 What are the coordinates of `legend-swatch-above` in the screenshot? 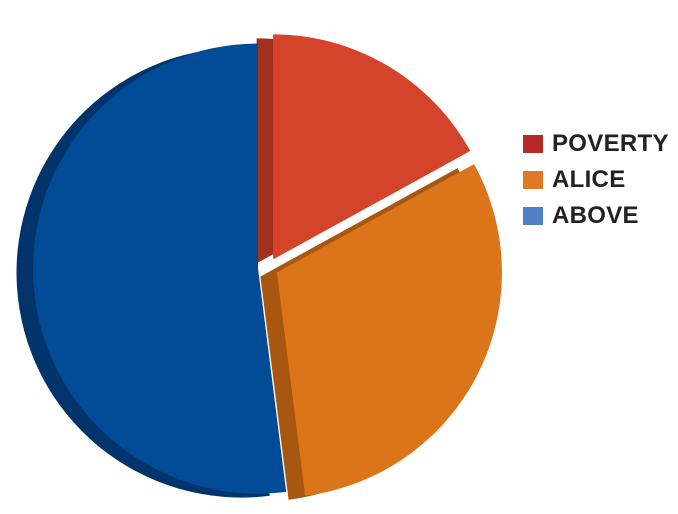 It's located at (533, 216).